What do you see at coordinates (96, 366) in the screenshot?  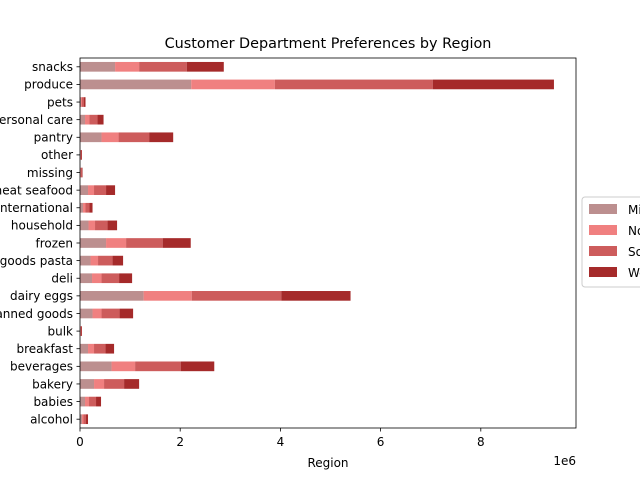 I see `bar-beverages-midwest` at bounding box center [96, 366].